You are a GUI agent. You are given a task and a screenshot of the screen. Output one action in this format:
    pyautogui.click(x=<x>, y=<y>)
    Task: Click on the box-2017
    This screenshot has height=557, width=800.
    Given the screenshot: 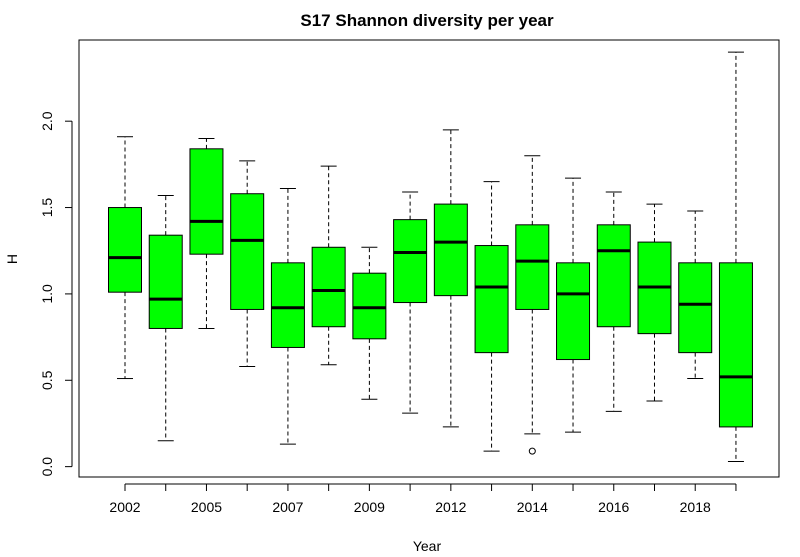 What is the action you would take?
    pyautogui.click(x=654, y=302)
    